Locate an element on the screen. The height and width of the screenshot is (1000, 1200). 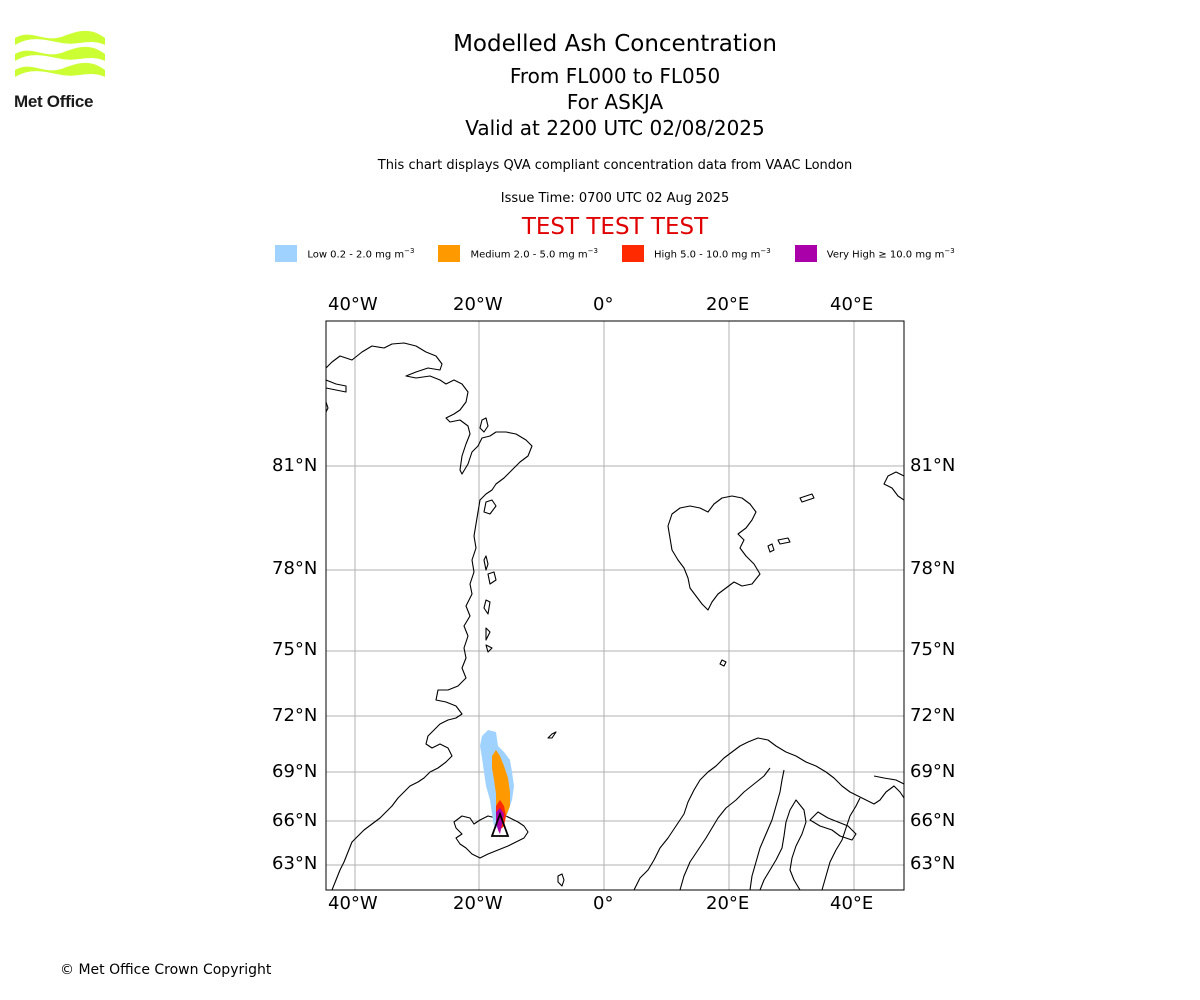
lon-tick-top-0: 0° is located at coordinates (603, 304).